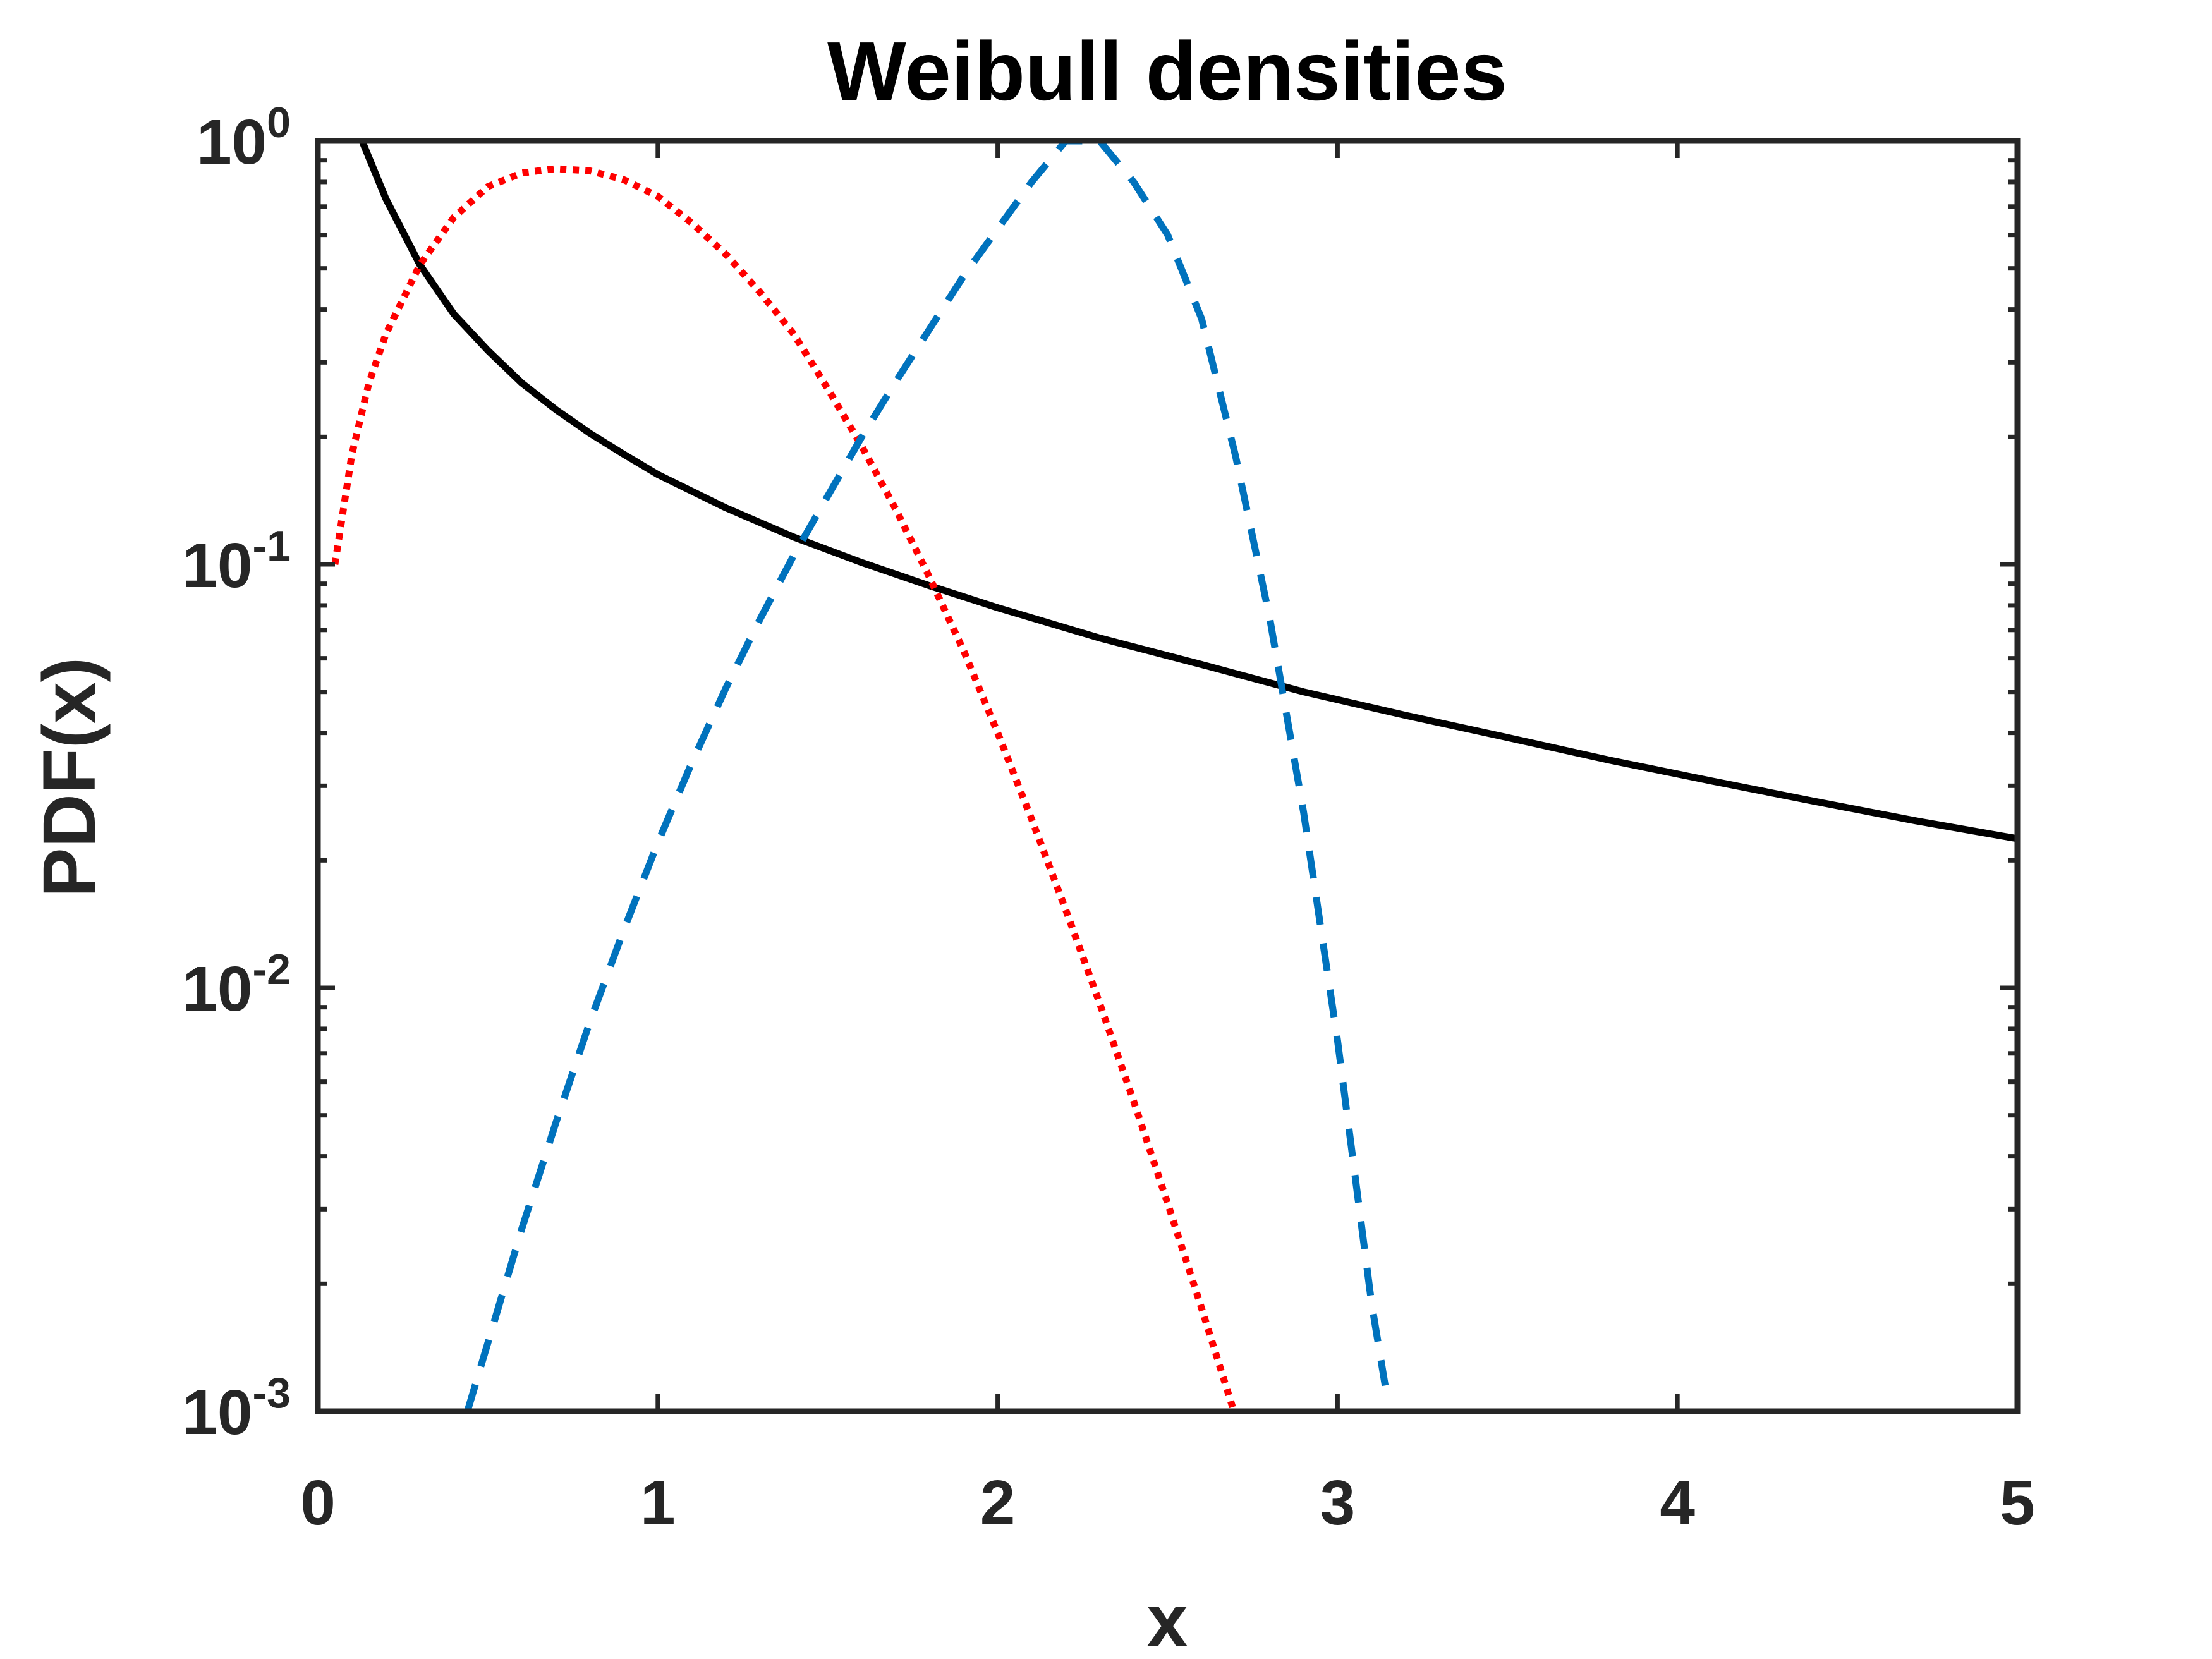 This screenshot has width=2212, height=1659. What do you see at coordinates (318, 1503) in the screenshot?
I see `x-tick-label: 0` at bounding box center [318, 1503].